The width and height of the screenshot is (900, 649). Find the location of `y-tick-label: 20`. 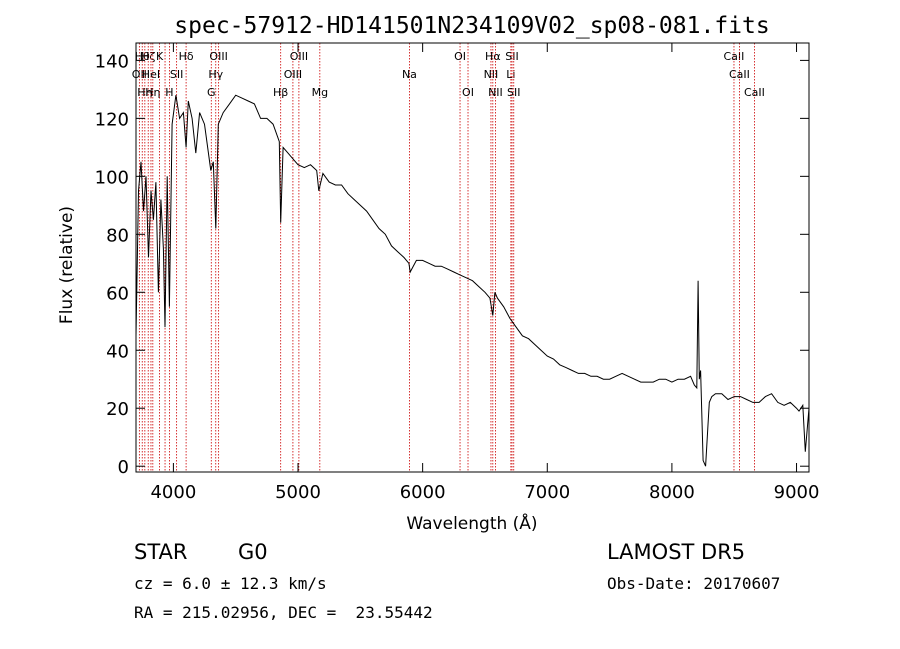

y-tick-label: 20 is located at coordinates (117, 409).